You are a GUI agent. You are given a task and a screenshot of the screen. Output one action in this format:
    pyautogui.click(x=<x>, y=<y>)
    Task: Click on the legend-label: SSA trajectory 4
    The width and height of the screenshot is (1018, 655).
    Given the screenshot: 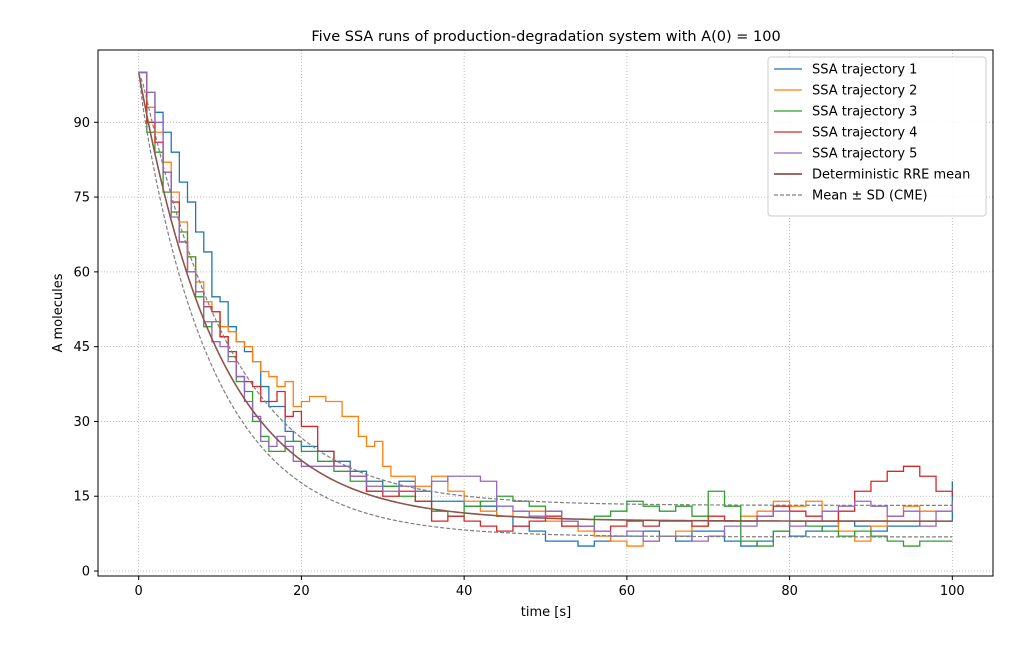 What is the action you would take?
    pyautogui.click(x=864, y=133)
    